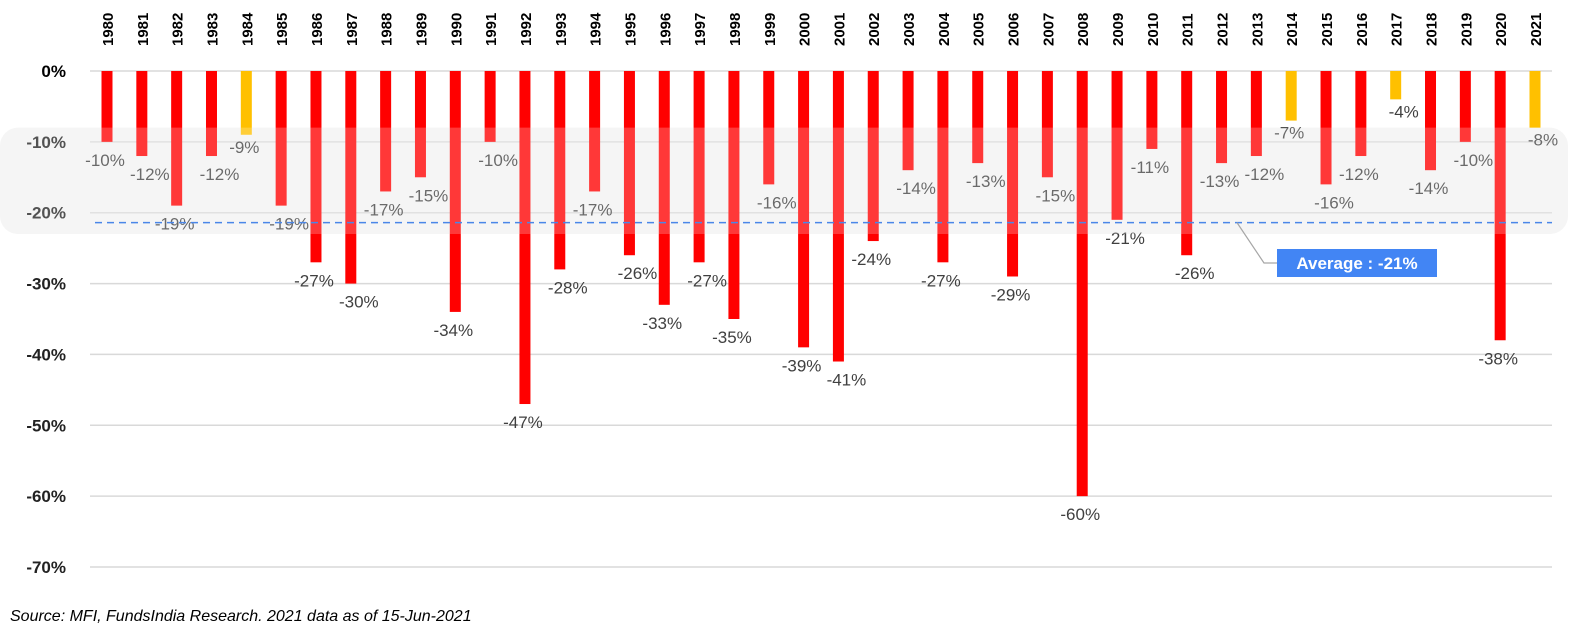 Image resolution: width=1587 pixels, height=640 pixels. I want to click on x-tick-label: 2020, so click(1501, 29).